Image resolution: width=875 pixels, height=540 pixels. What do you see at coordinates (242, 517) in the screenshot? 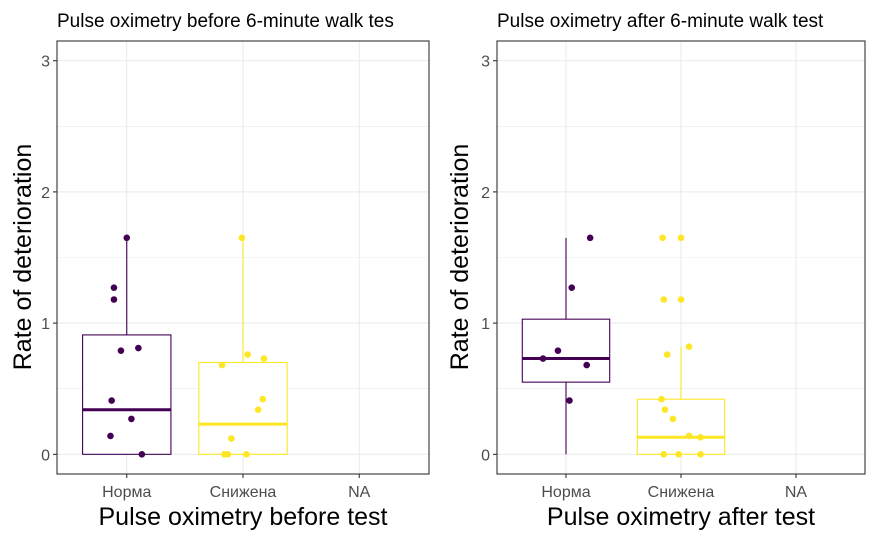
I see `x-axis-label: Pulse oximetry before test` at bounding box center [242, 517].